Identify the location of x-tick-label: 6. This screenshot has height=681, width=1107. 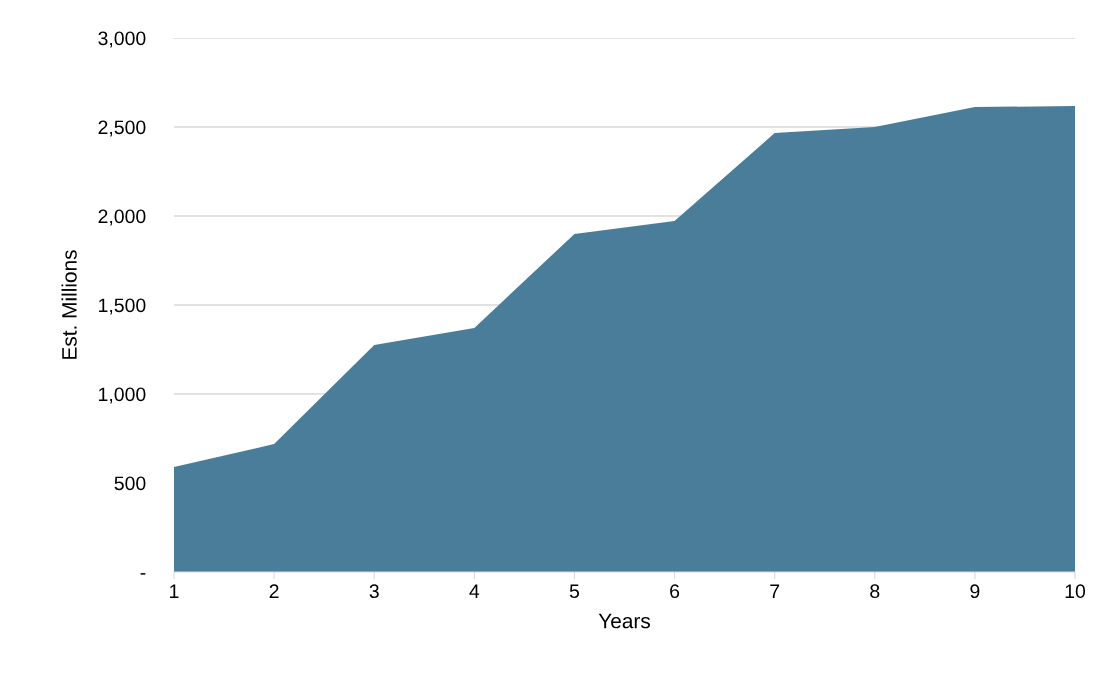
(675, 591).